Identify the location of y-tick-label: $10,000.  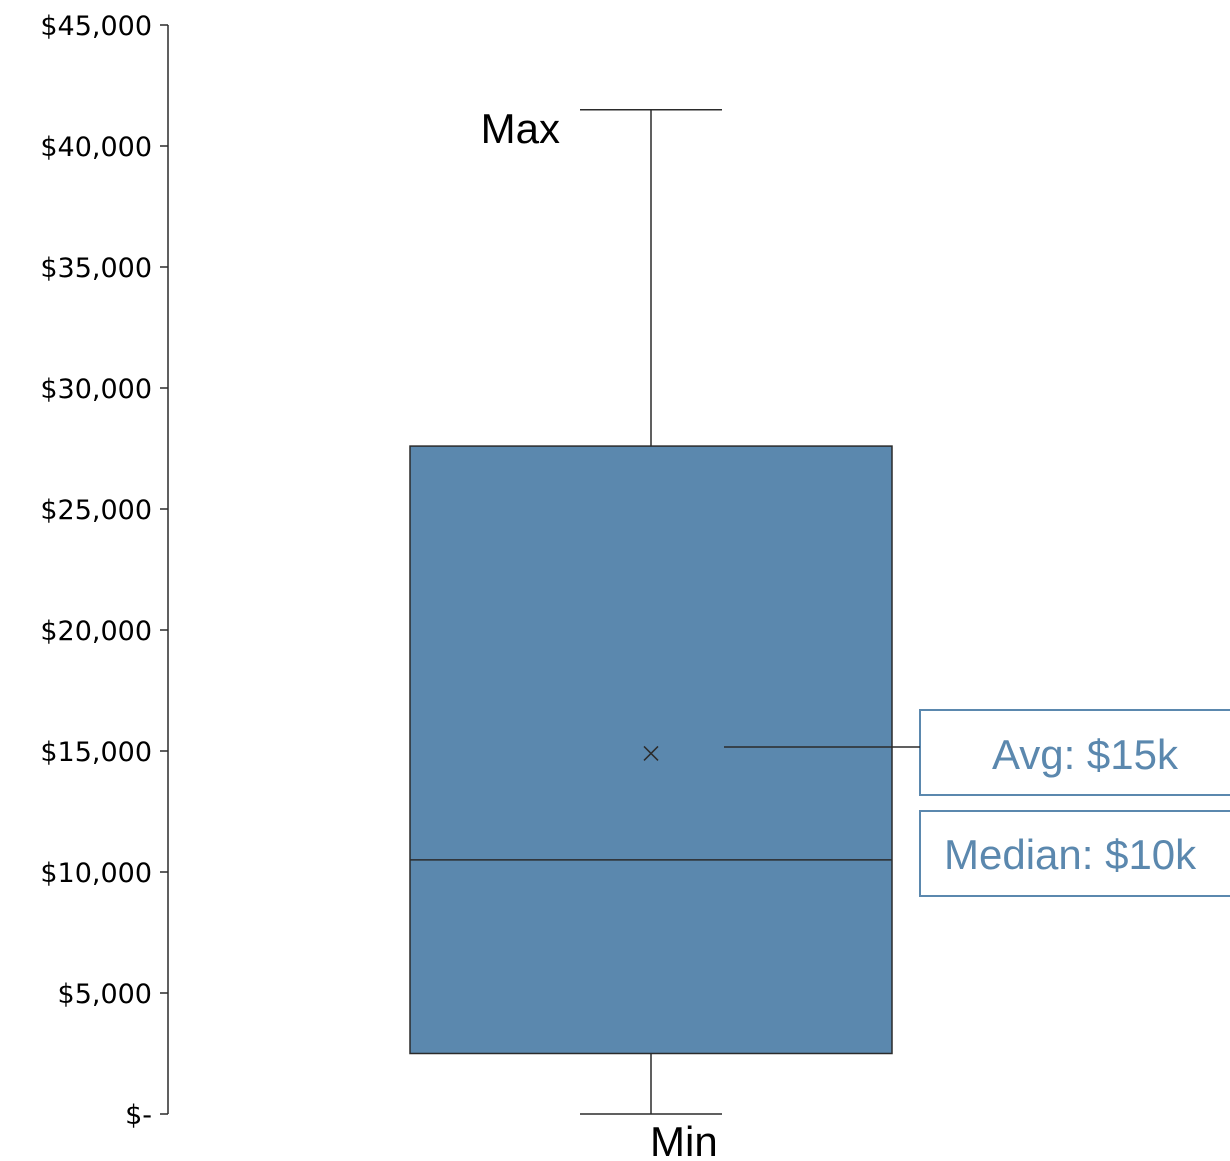
(96, 873).